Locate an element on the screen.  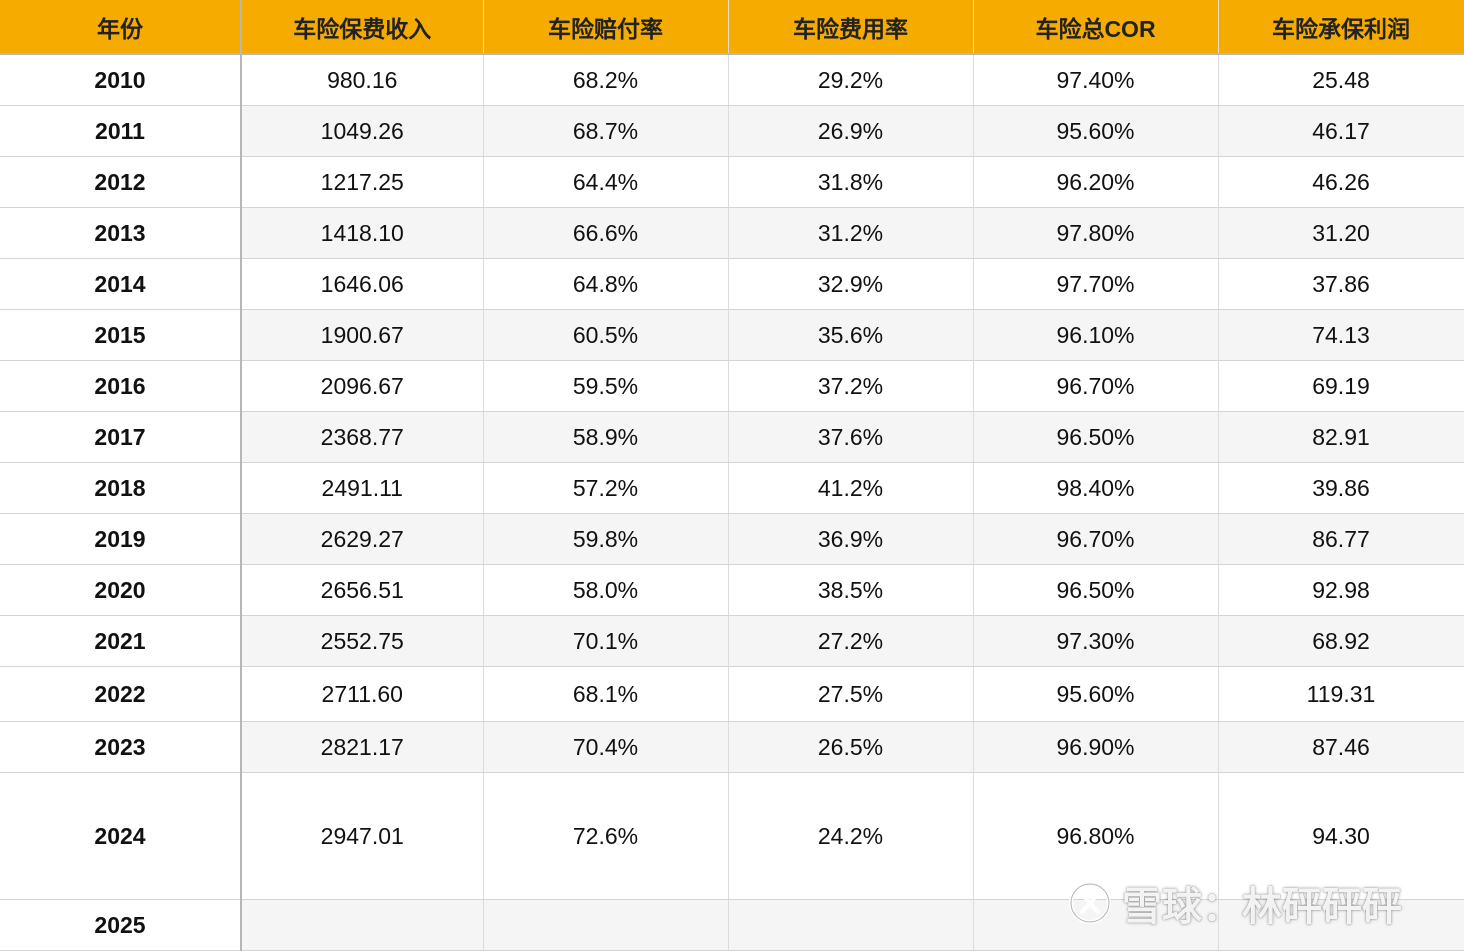
underwriting-profit-cell: 94.30 is located at coordinates (1341, 836).